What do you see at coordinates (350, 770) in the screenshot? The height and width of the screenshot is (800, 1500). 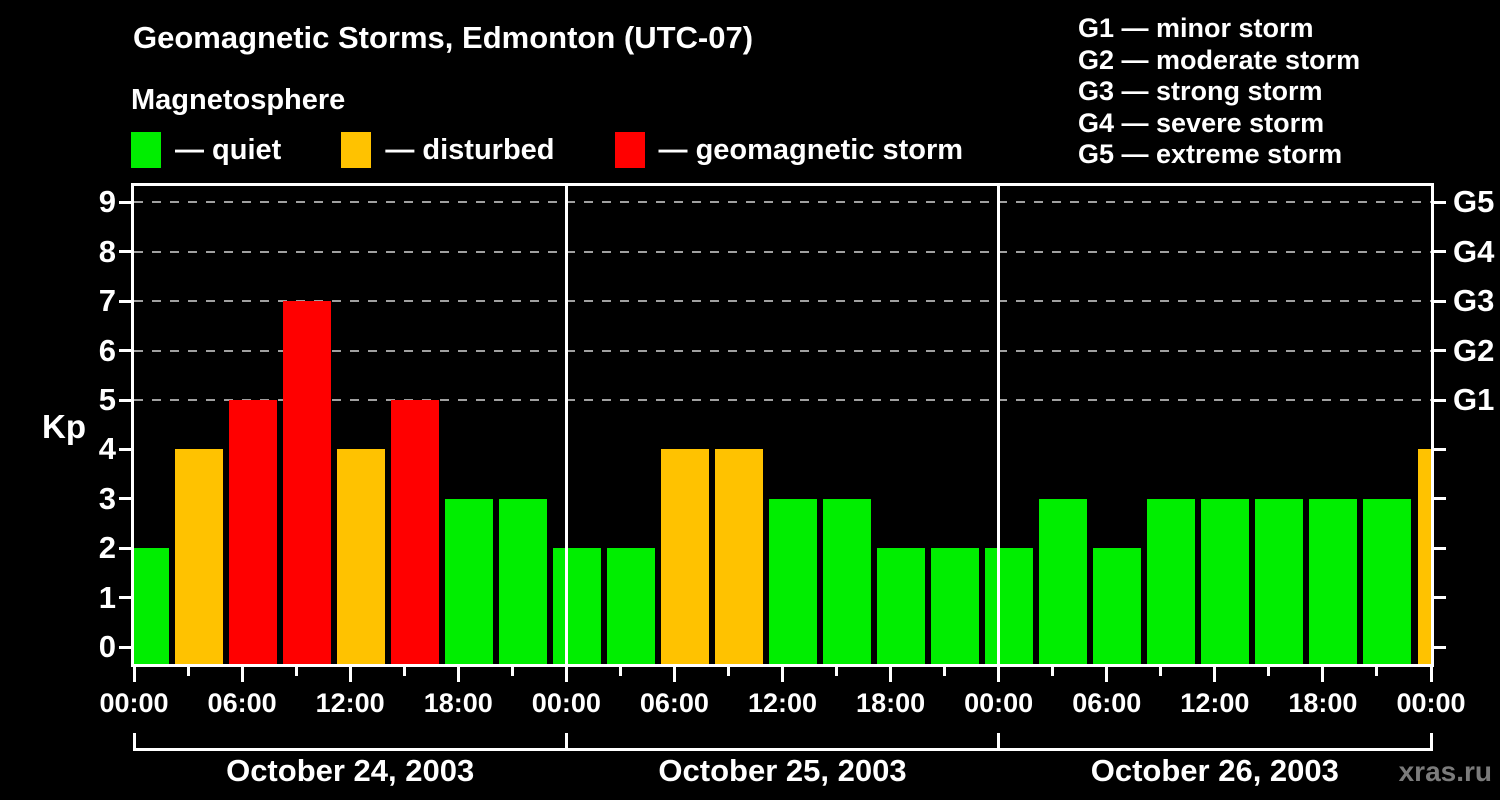 I see `day-label: October 24, 2003` at bounding box center [350, 770].